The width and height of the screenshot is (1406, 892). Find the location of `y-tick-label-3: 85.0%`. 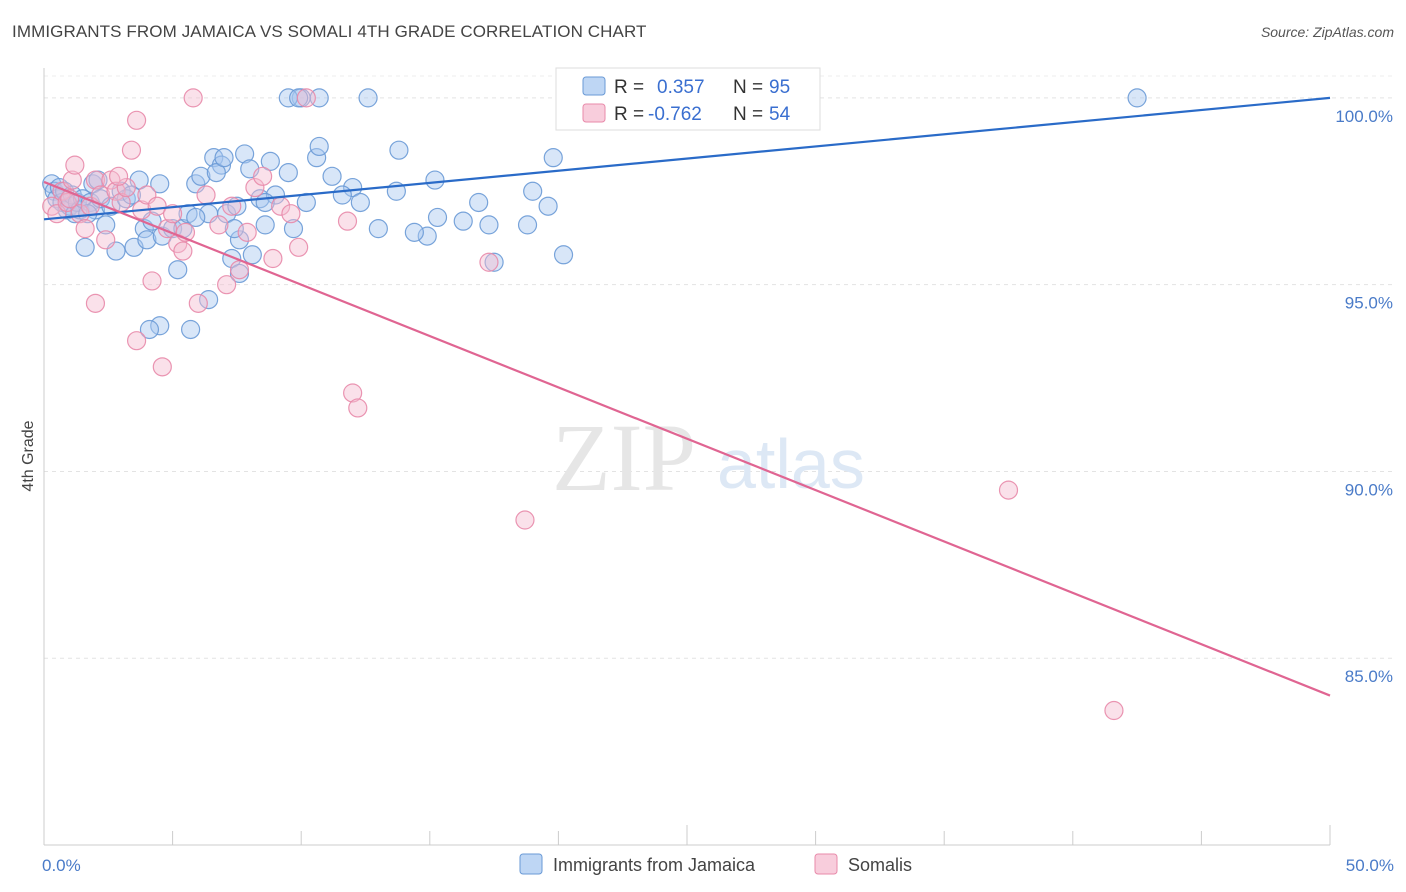

y-tick-label-3: 85.0% is located at coordinates (1369, 676).